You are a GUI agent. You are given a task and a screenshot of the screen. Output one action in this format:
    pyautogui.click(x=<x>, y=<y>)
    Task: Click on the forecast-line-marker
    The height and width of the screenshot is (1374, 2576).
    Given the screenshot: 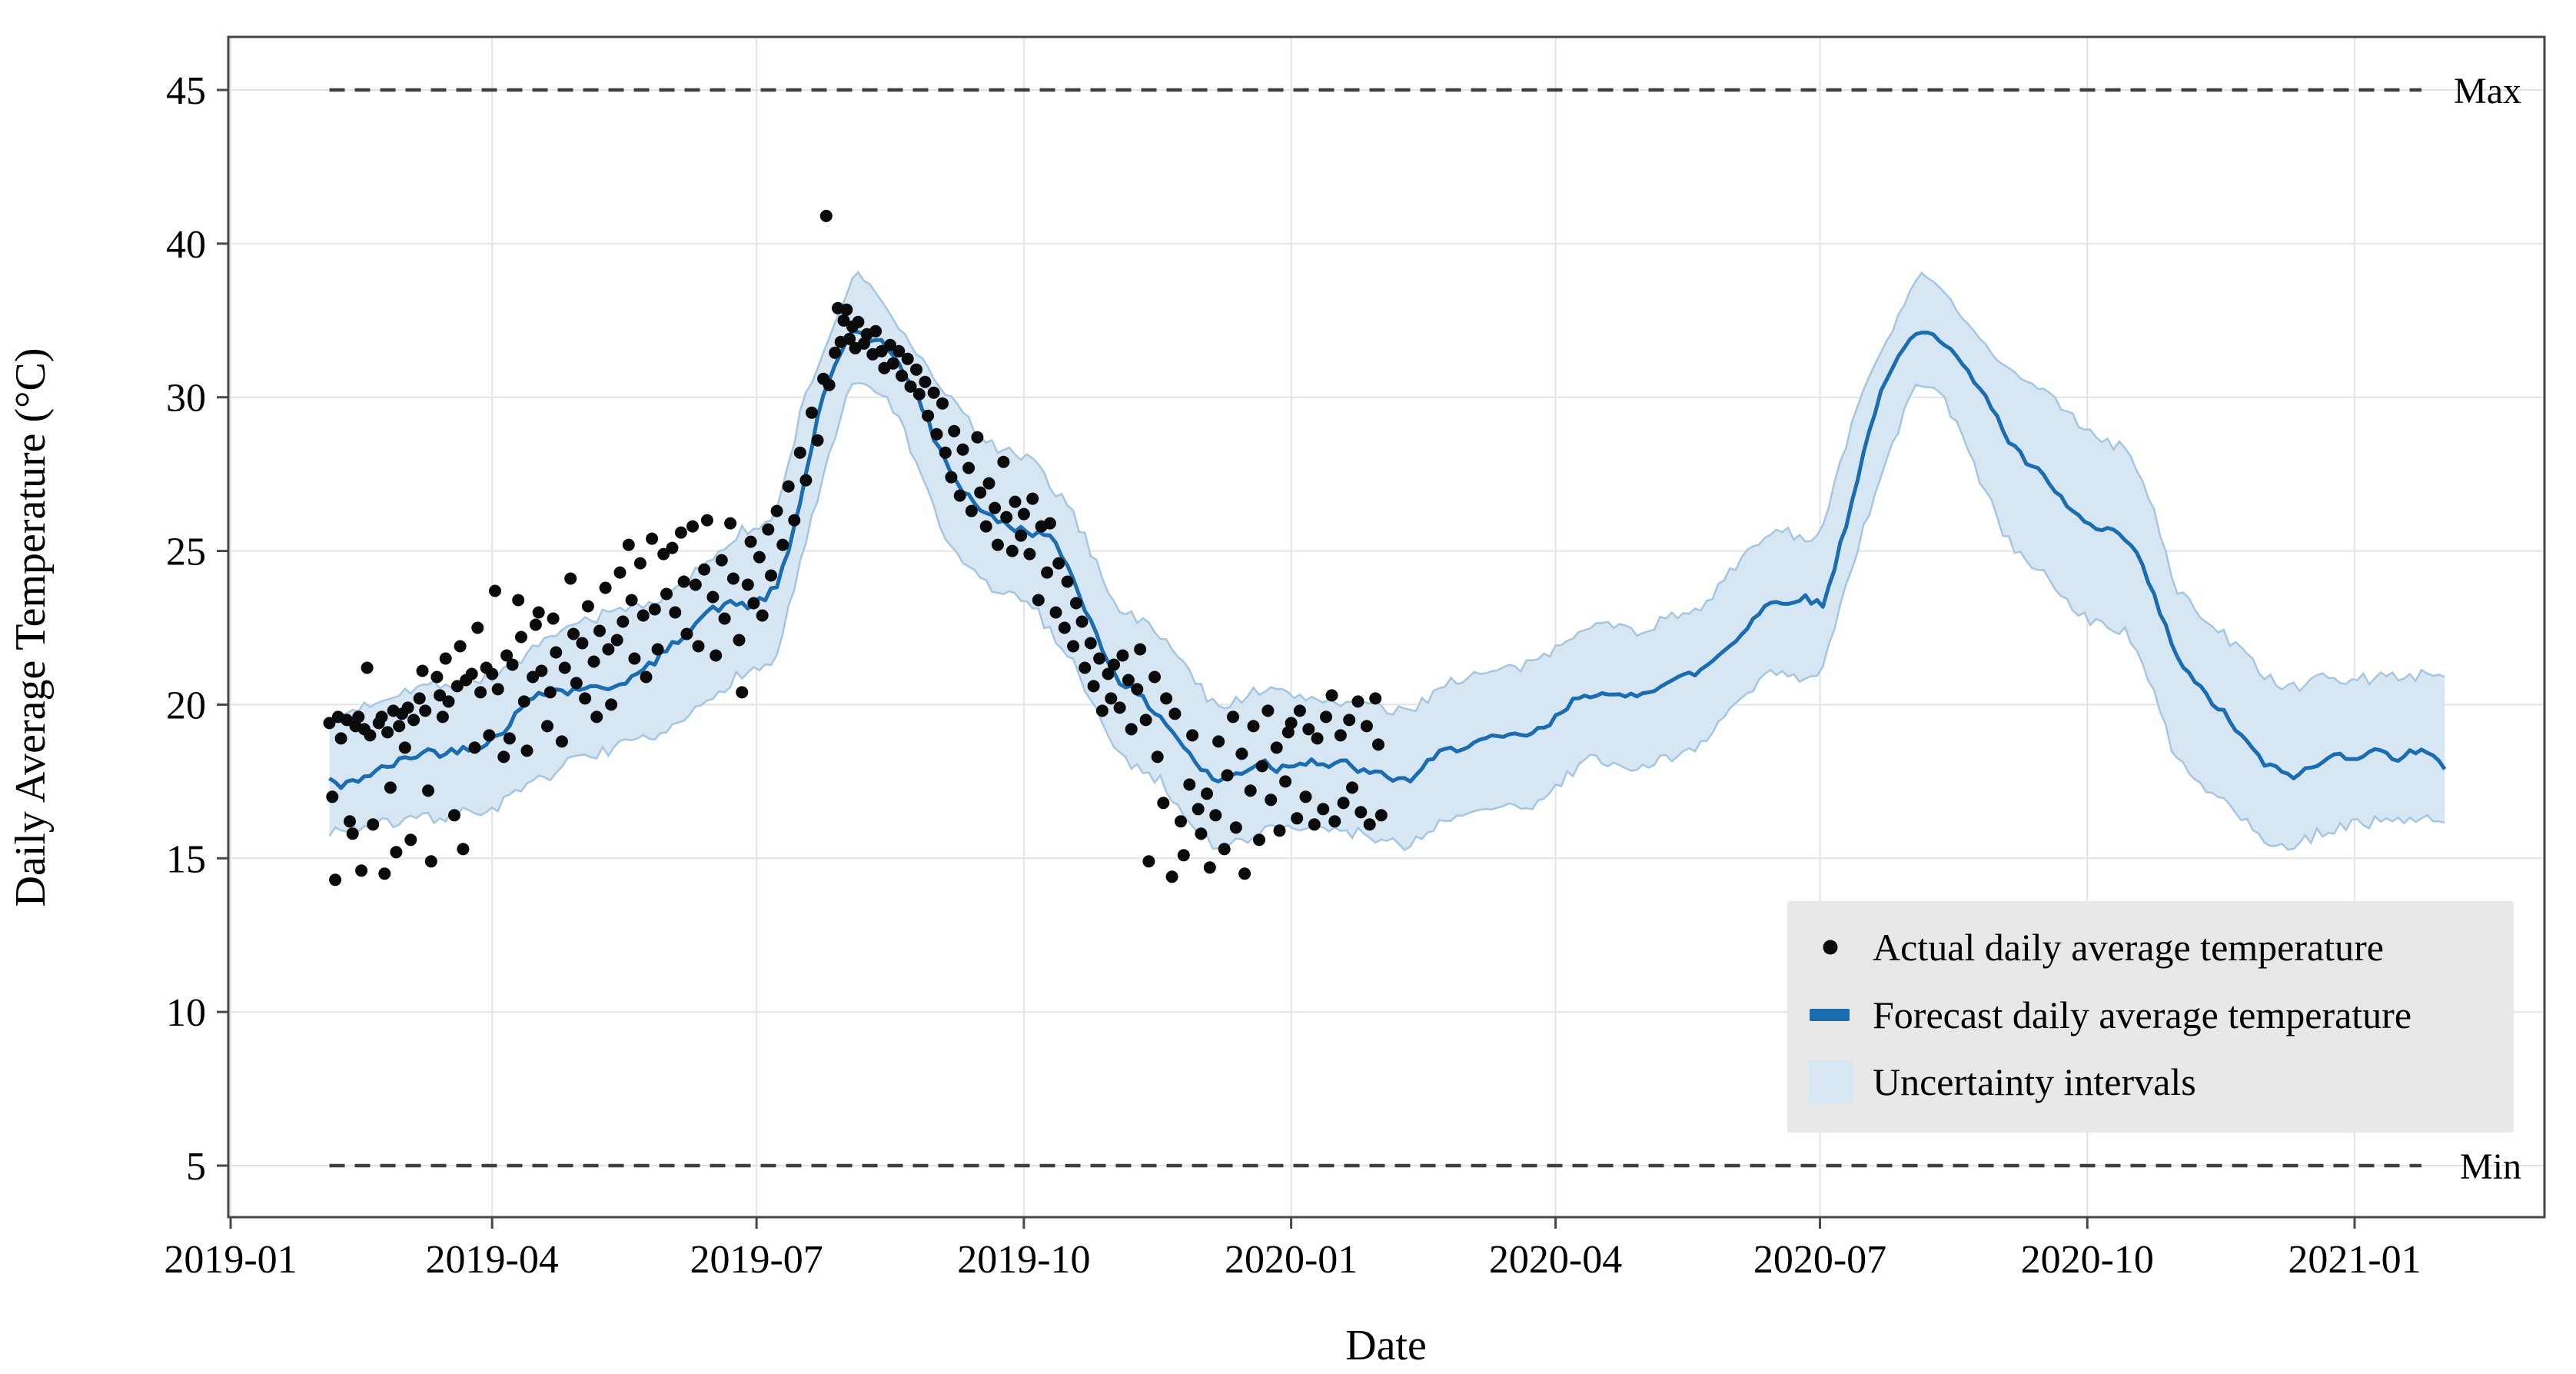 What is the action you would take?
    pyautogui.click(x=1830, y=1015)
    